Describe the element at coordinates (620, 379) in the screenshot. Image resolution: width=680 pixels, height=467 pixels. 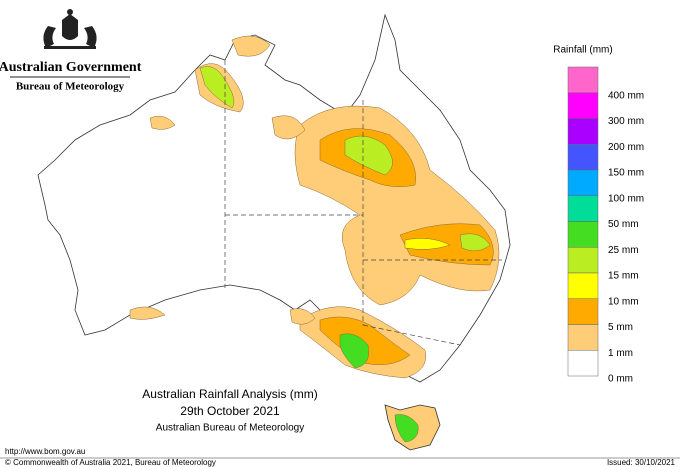
I see `legend-label: 0 mm` at that location.